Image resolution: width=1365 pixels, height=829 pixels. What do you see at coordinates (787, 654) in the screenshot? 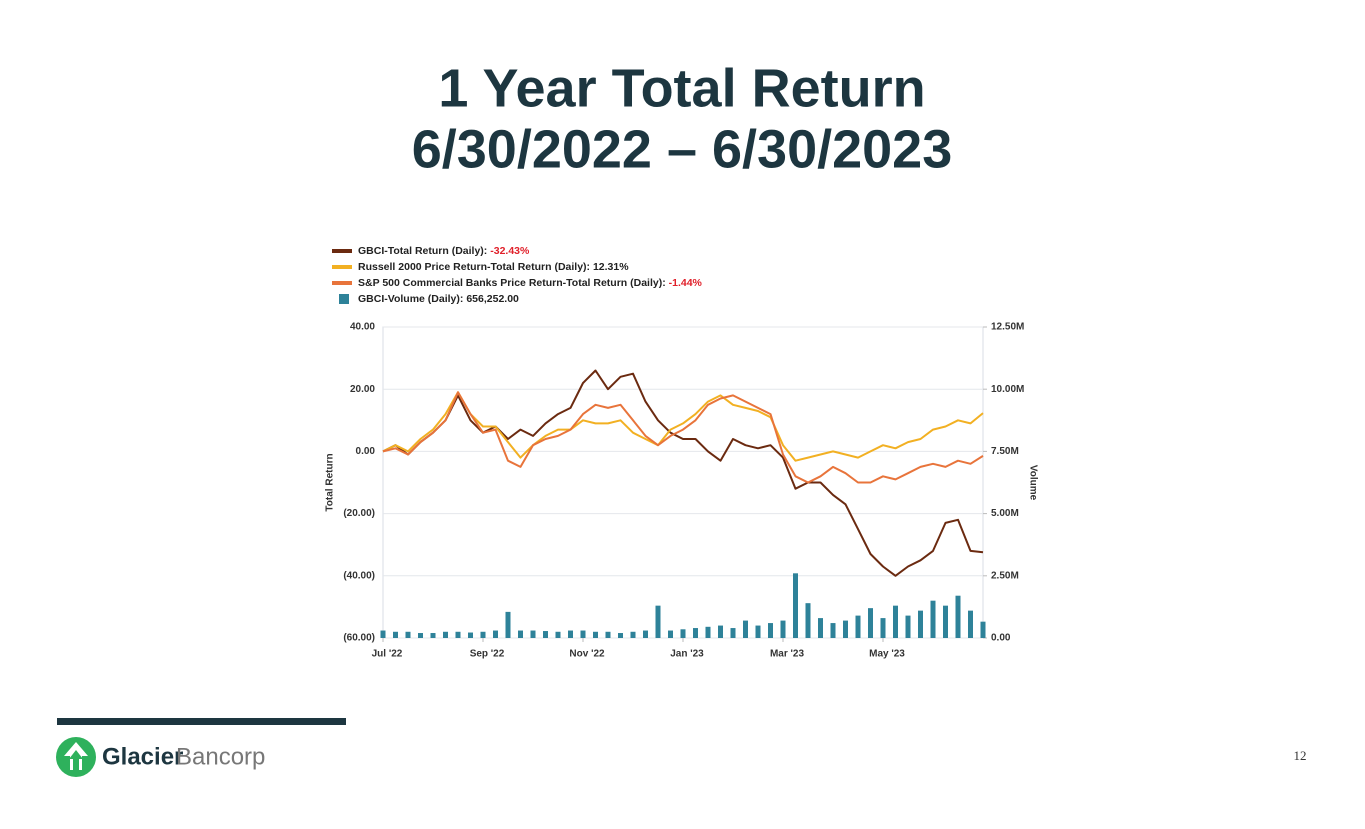
I see `x-tick-label: Mar '23` at bounding box center [787, 654].